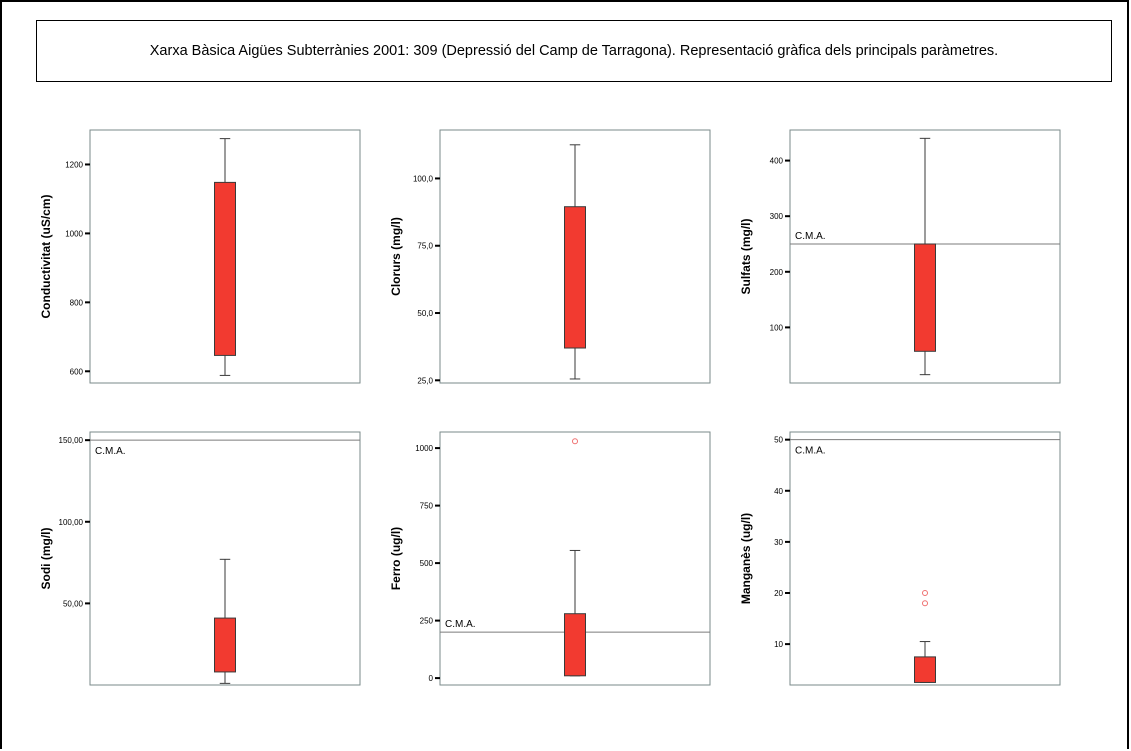 This screenshot has width=1131, height=751. Describe the element at coordinates (777, 161) in the screenshot. I see `y-tick-label: 400` at that location.